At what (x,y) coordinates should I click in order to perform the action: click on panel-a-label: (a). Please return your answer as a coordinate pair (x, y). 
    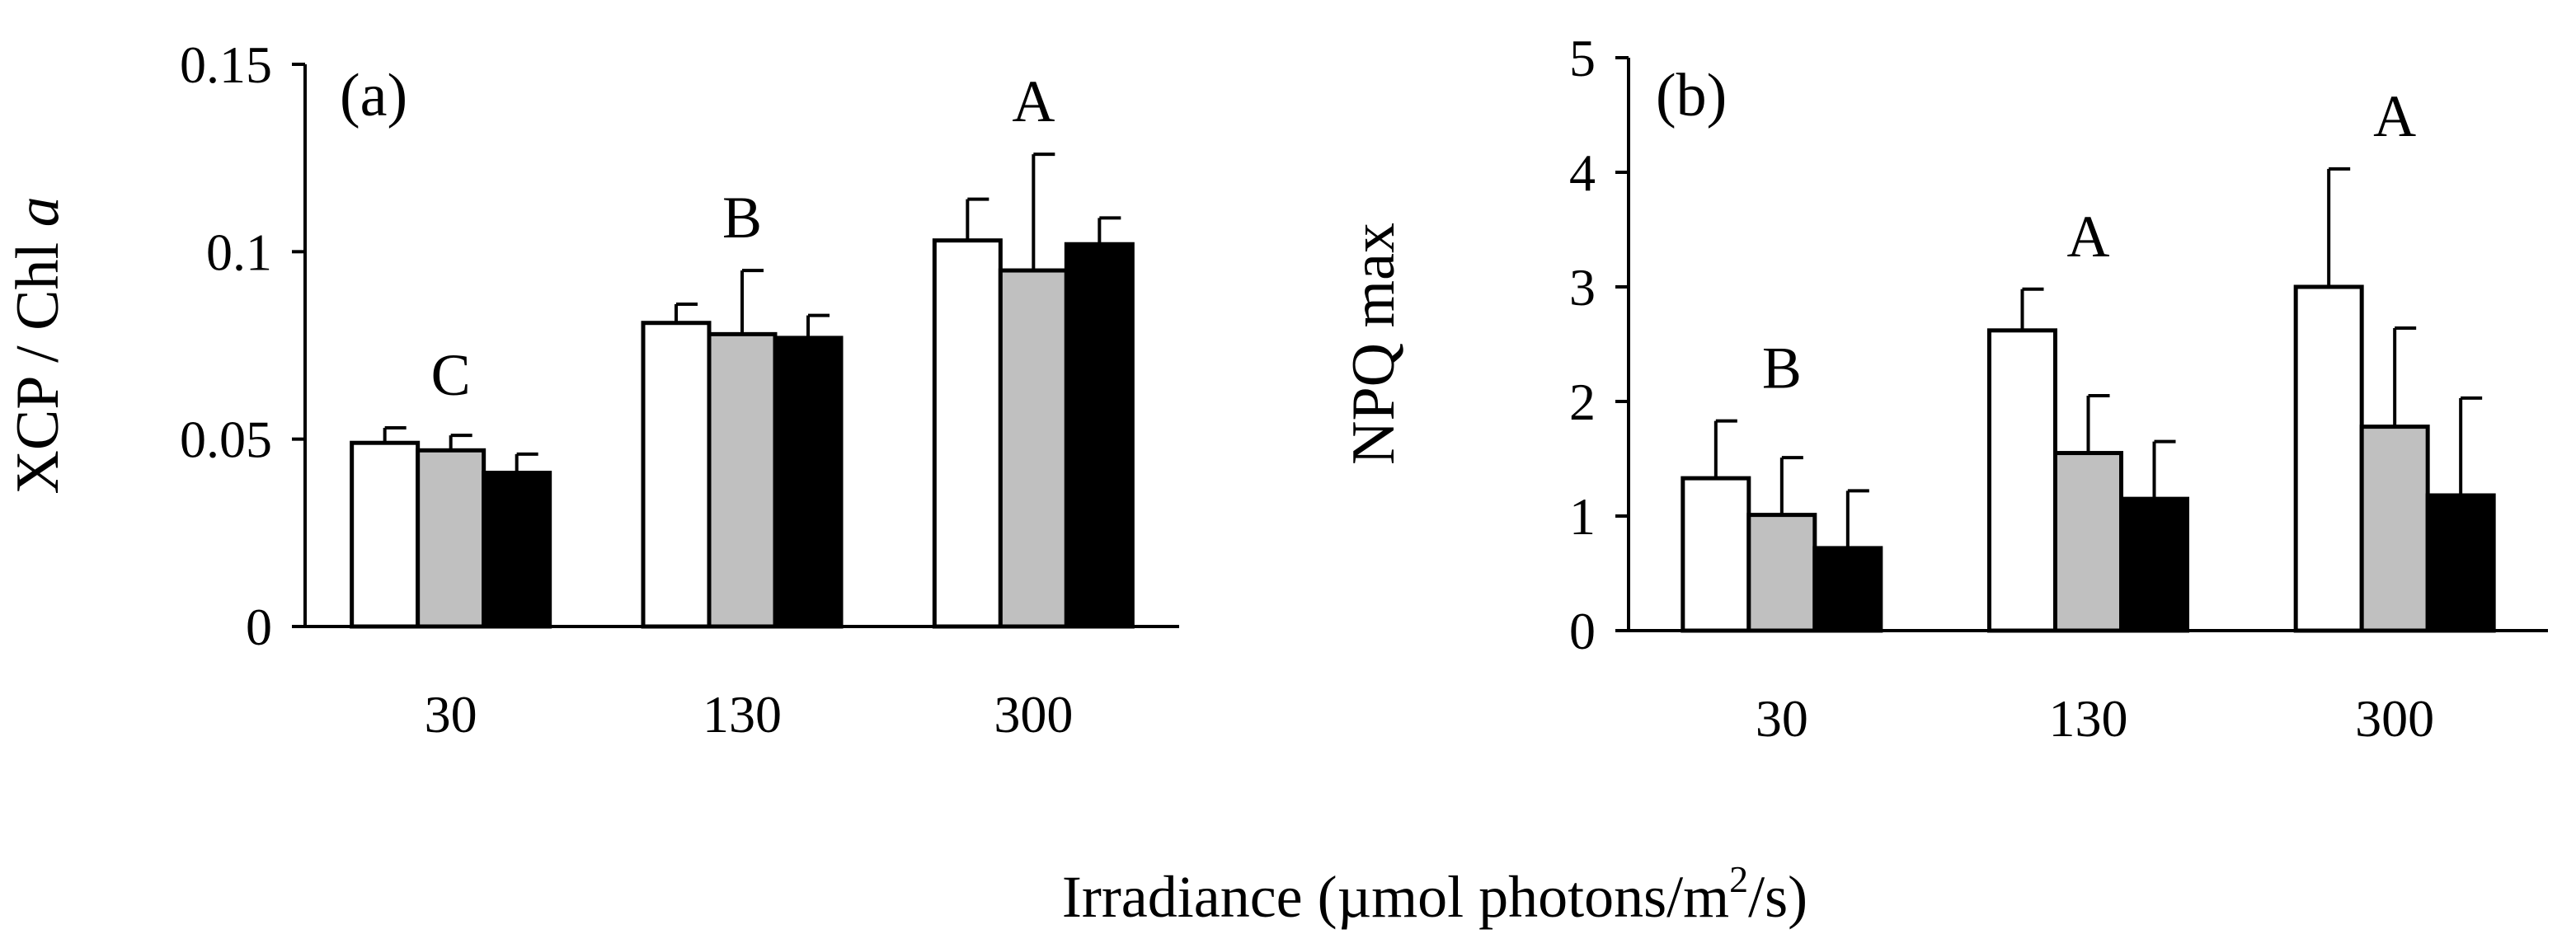
    Looking at the image, I should click on (373, 95).